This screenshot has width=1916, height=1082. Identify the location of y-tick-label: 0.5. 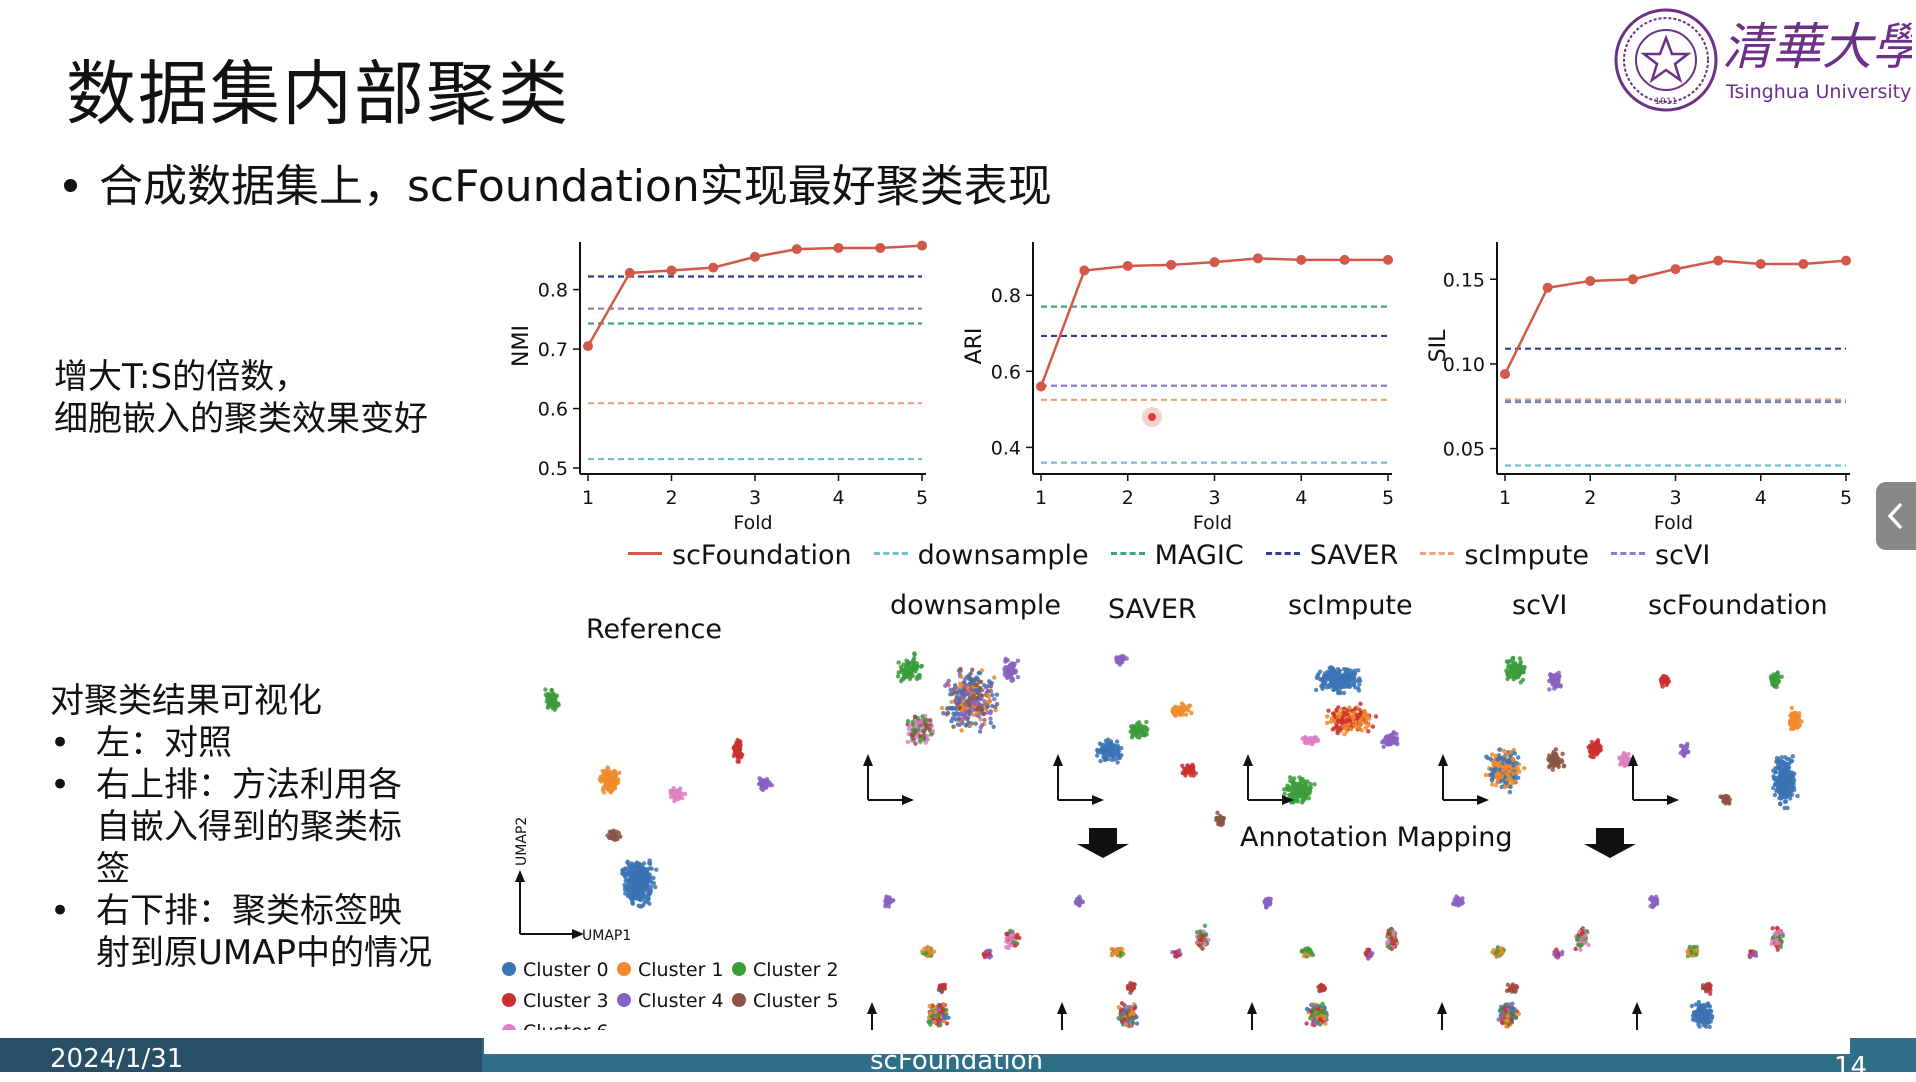
(553, 469).